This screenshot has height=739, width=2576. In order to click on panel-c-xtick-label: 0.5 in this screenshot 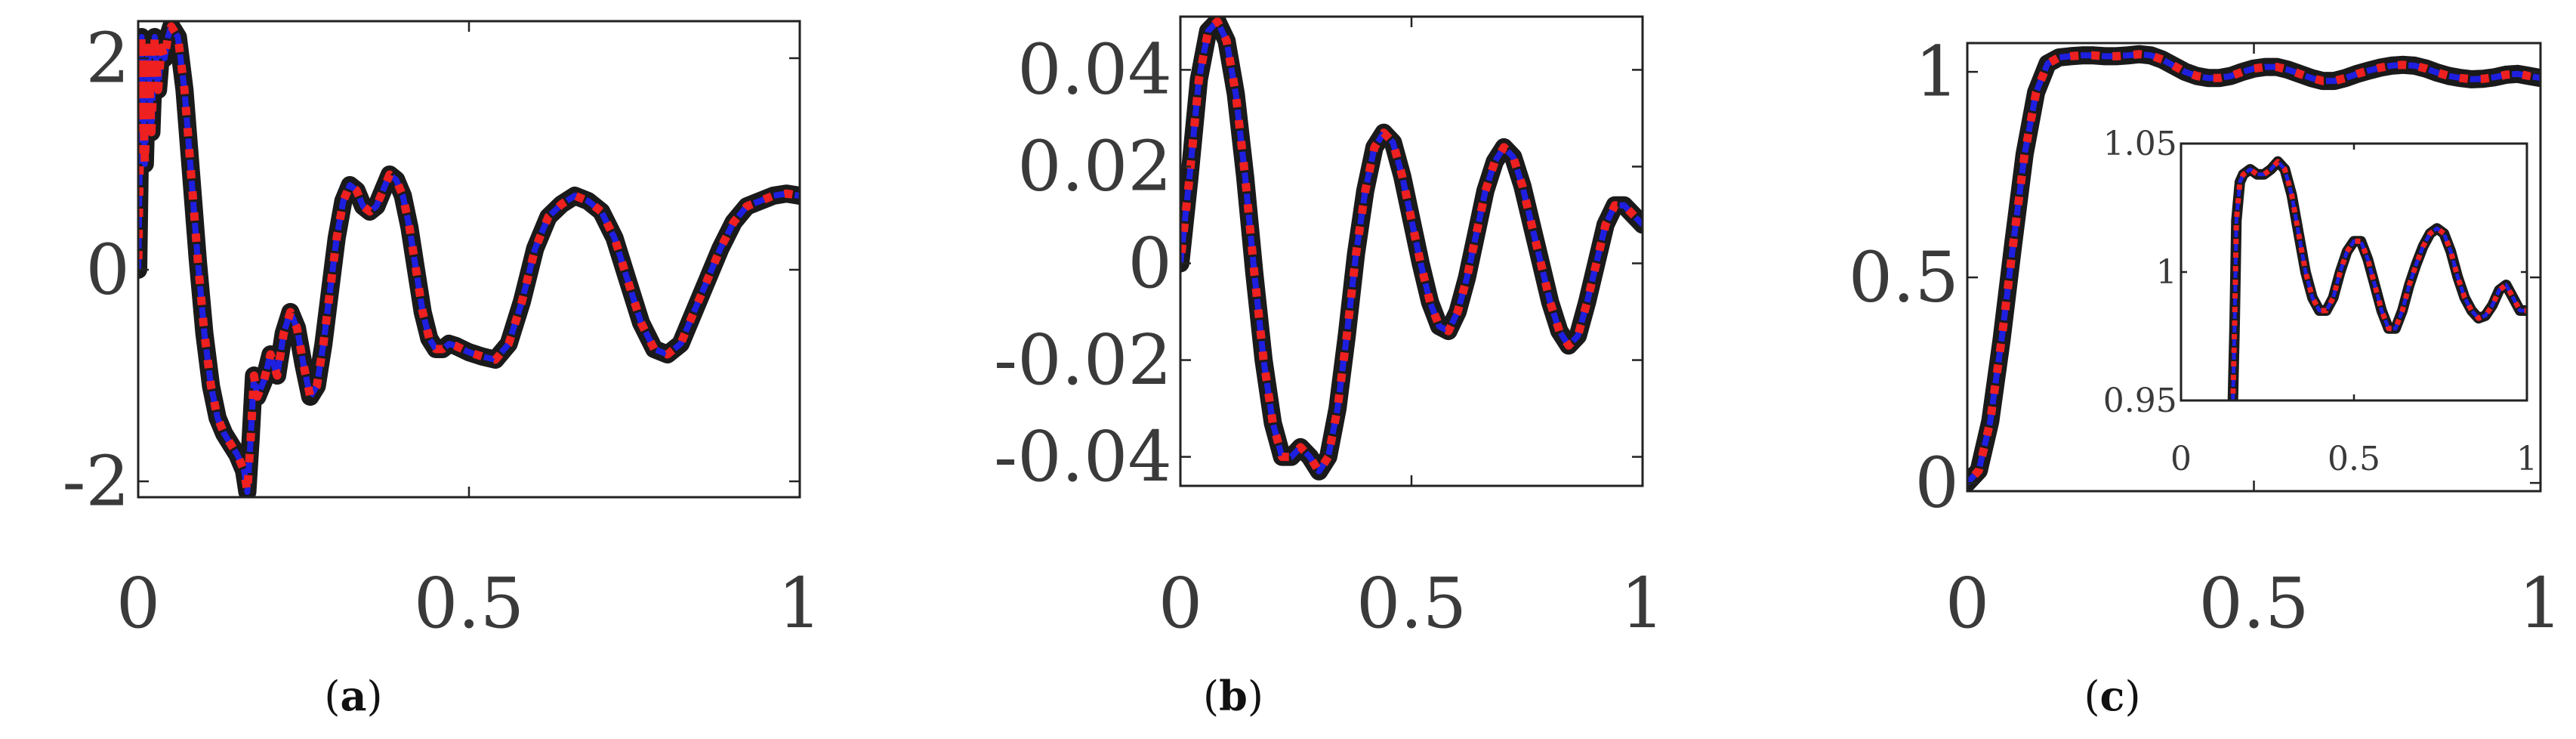, I will do `click(2253, 603)`.